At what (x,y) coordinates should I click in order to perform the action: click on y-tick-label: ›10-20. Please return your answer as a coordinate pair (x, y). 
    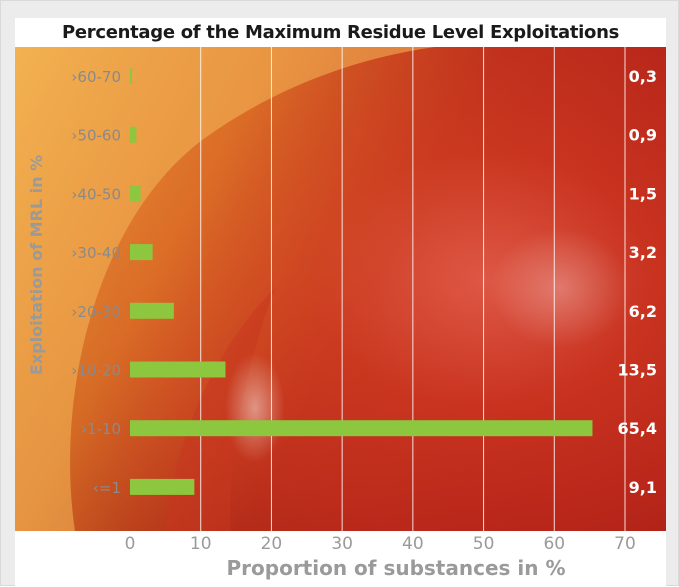
    Looking at the image, I should click on (96, 371).